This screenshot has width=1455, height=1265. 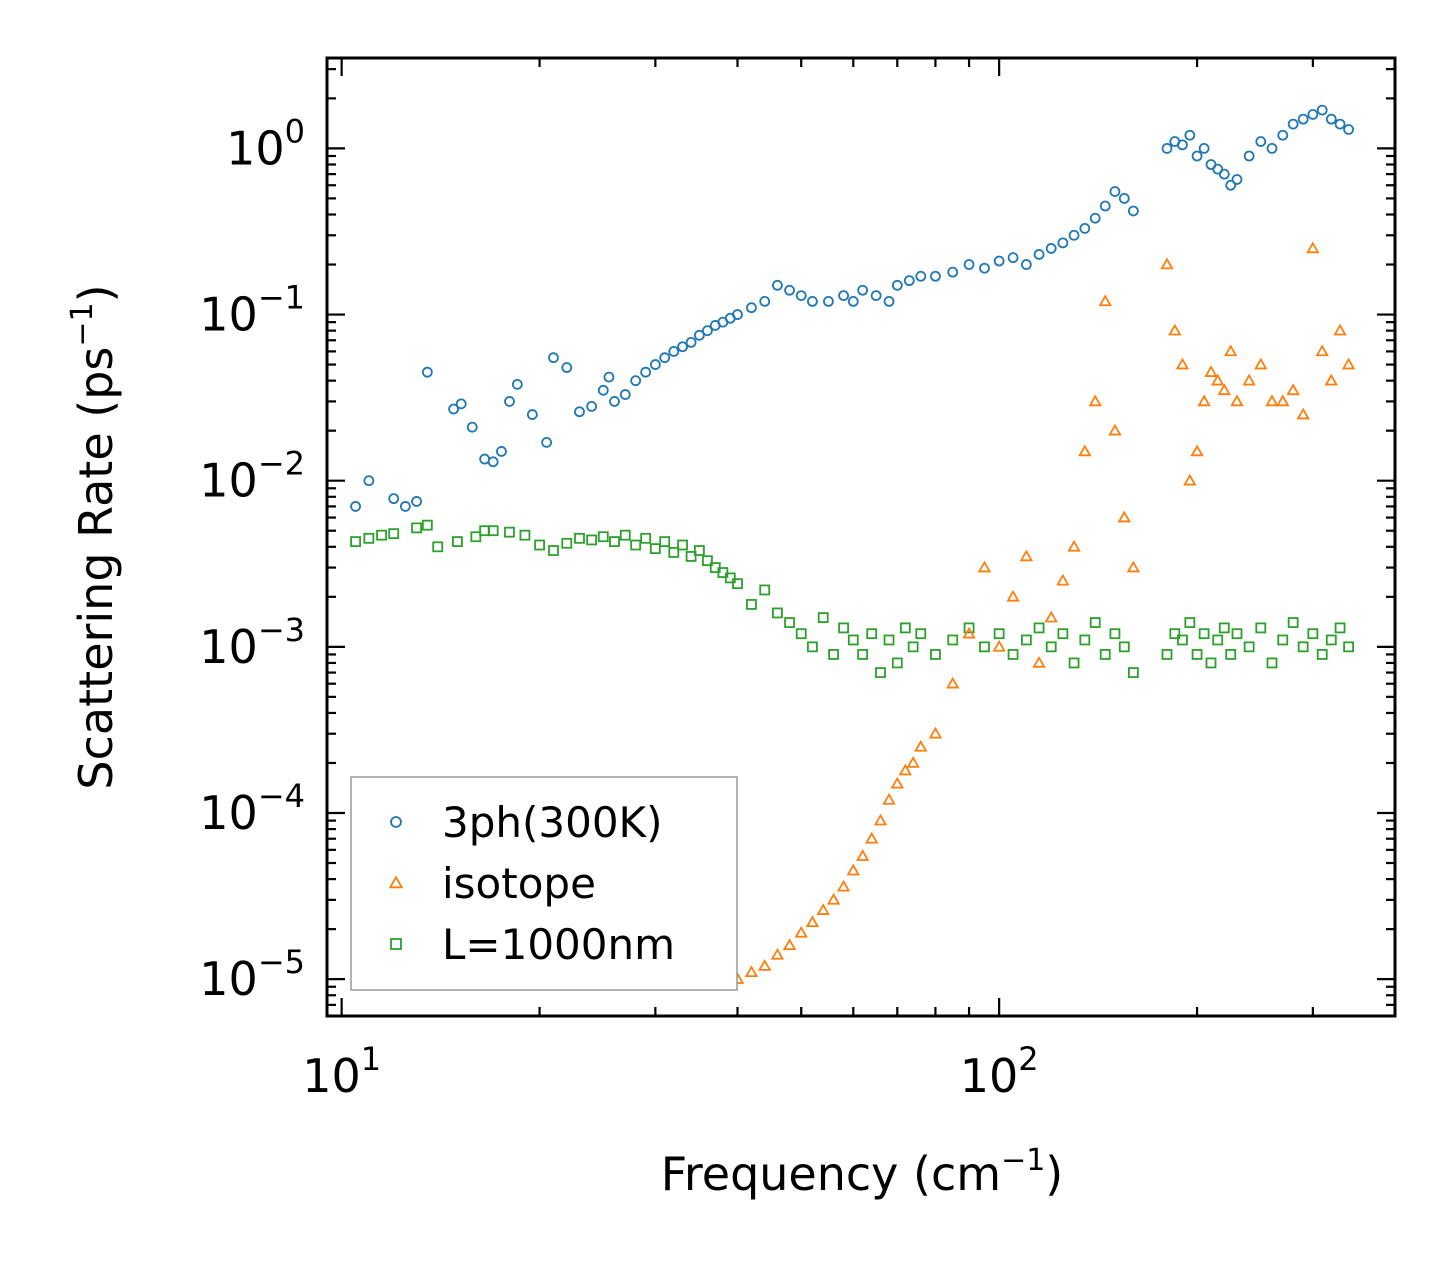 I want to click on y-tick-label: 10⁻², so click(x=252, y=476).